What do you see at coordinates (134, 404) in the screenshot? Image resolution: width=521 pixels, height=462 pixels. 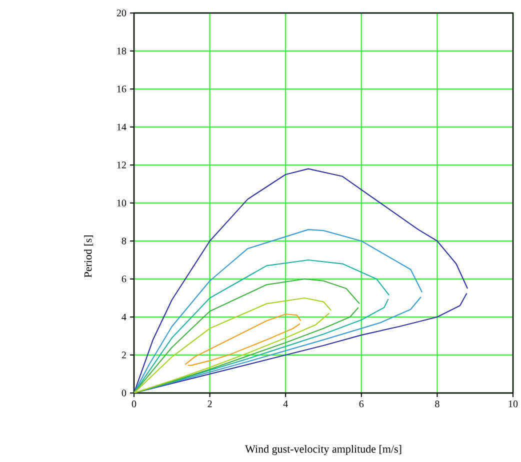 I see `x-tick-label: 0` at bounding box center [134, 404].